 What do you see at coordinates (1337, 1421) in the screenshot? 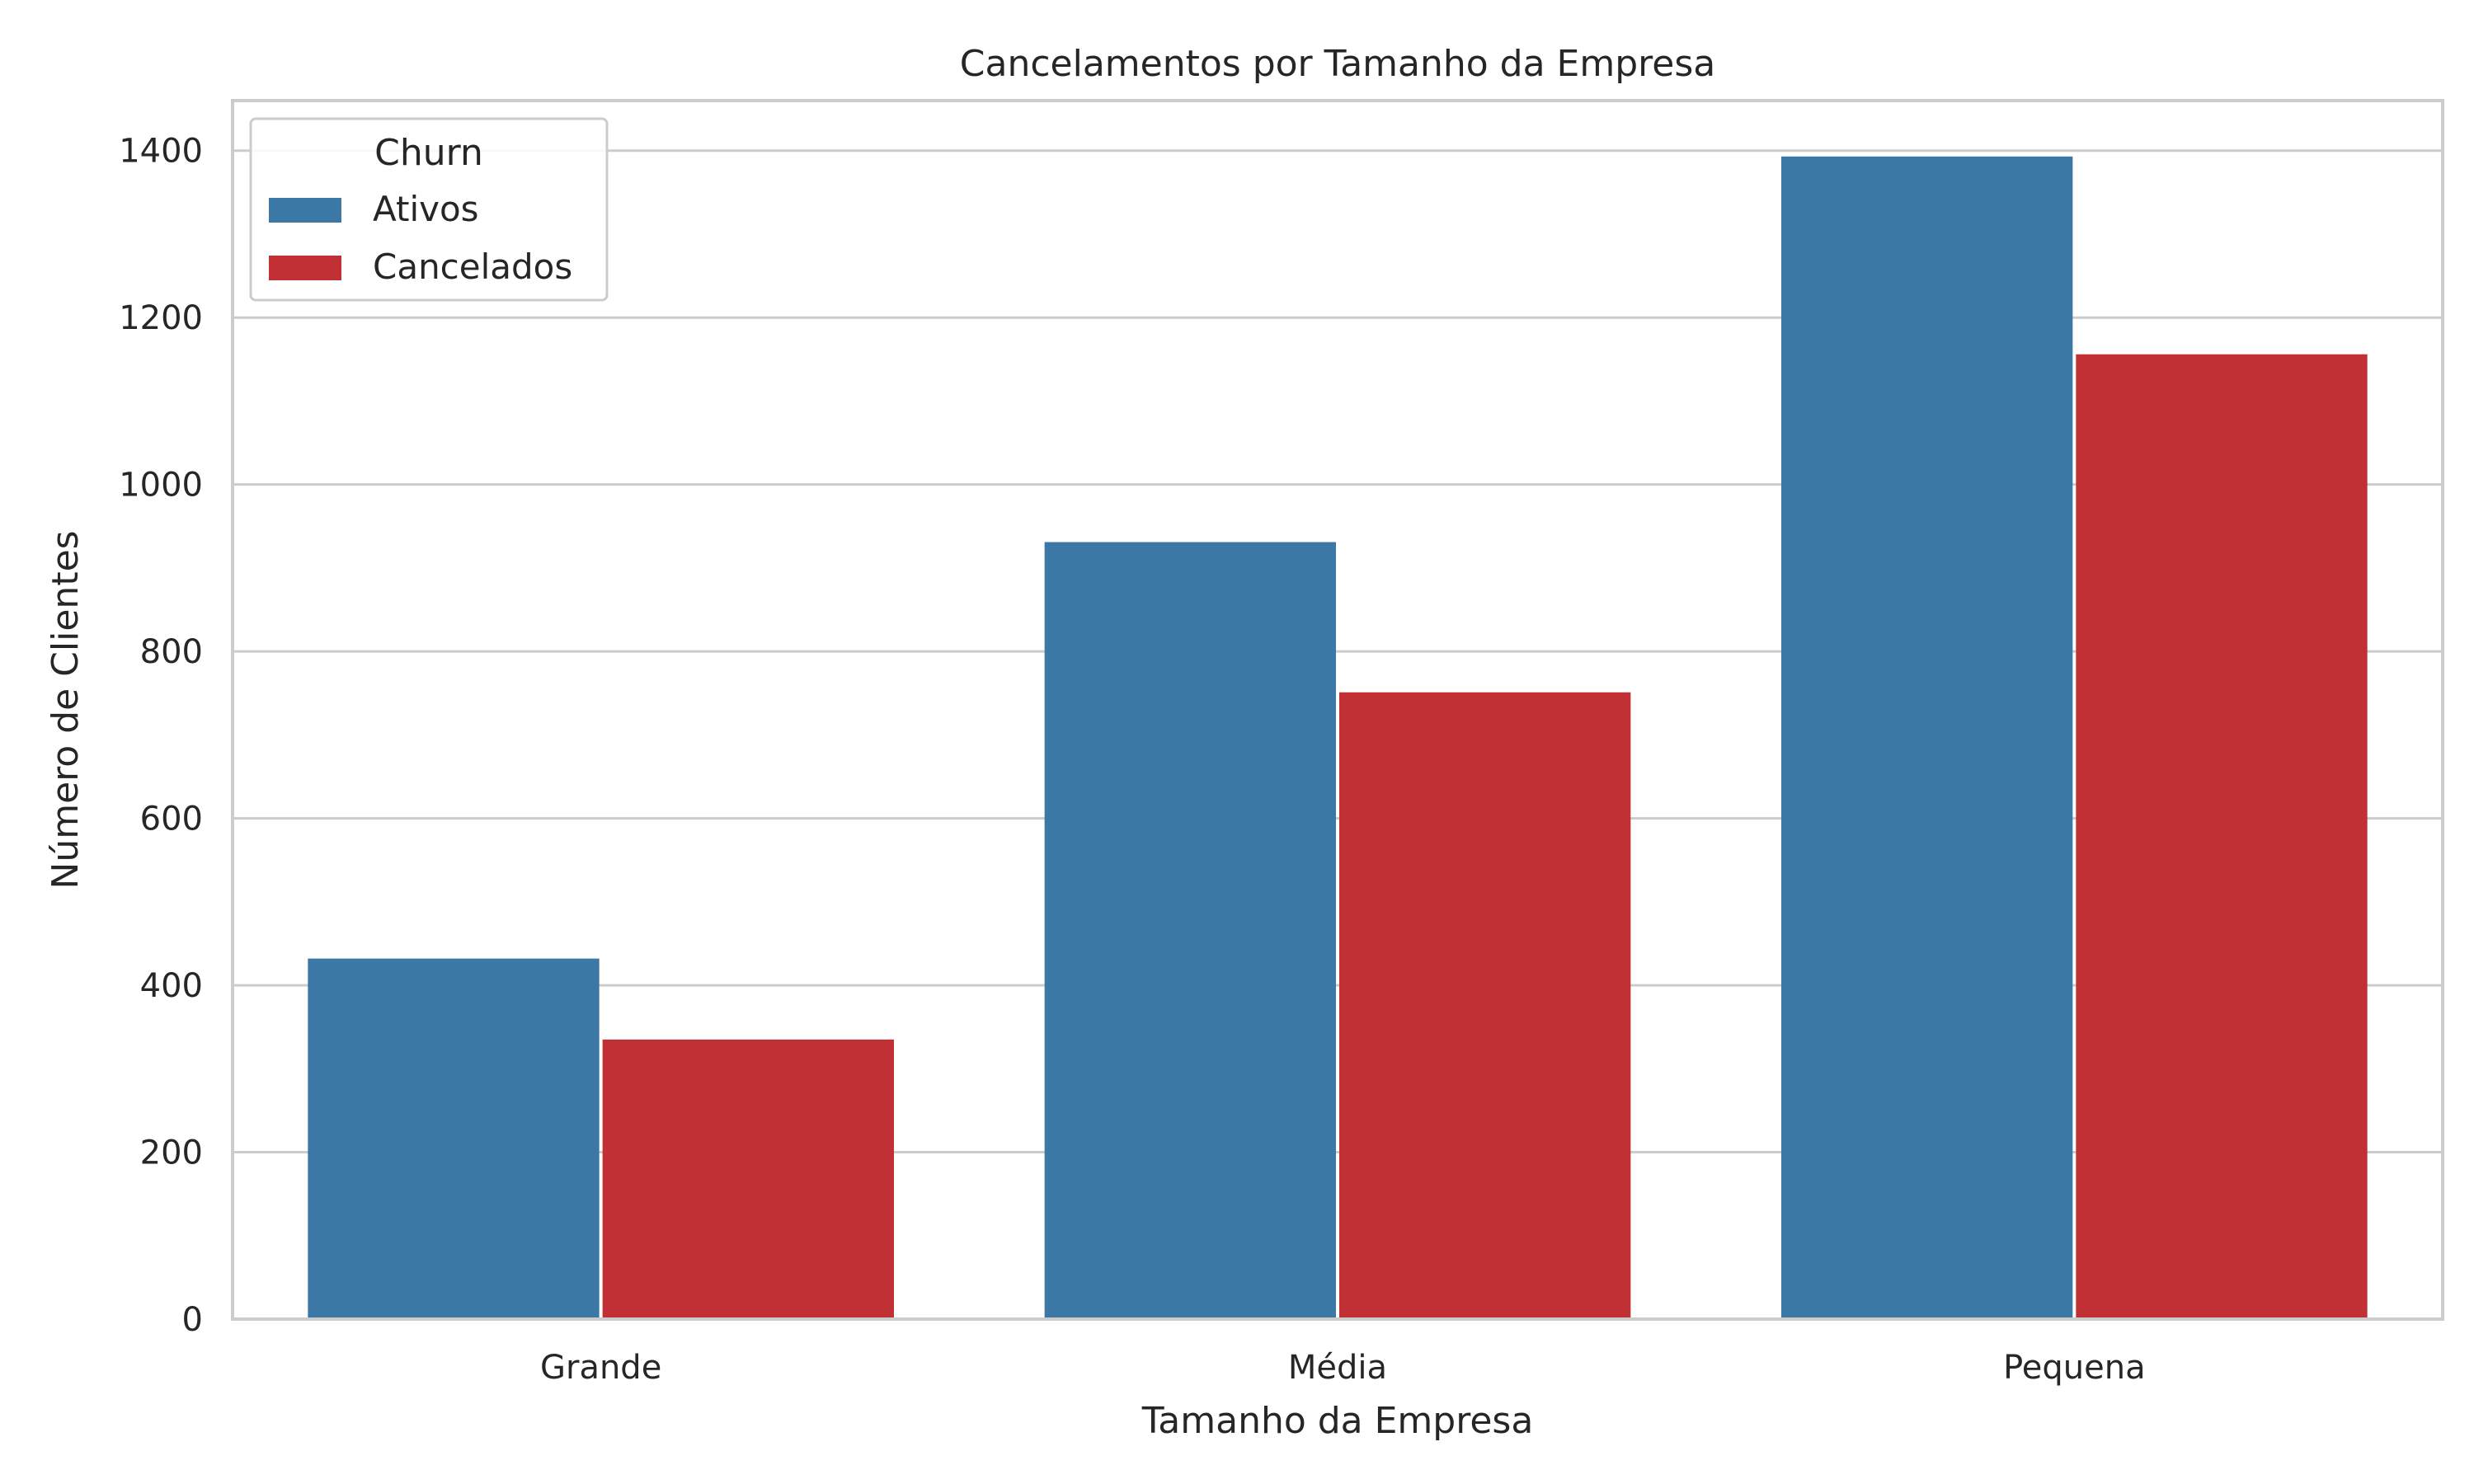
I see `x-axis-label: Tamanho da Empresa` at bounding box center [1337, 1421].